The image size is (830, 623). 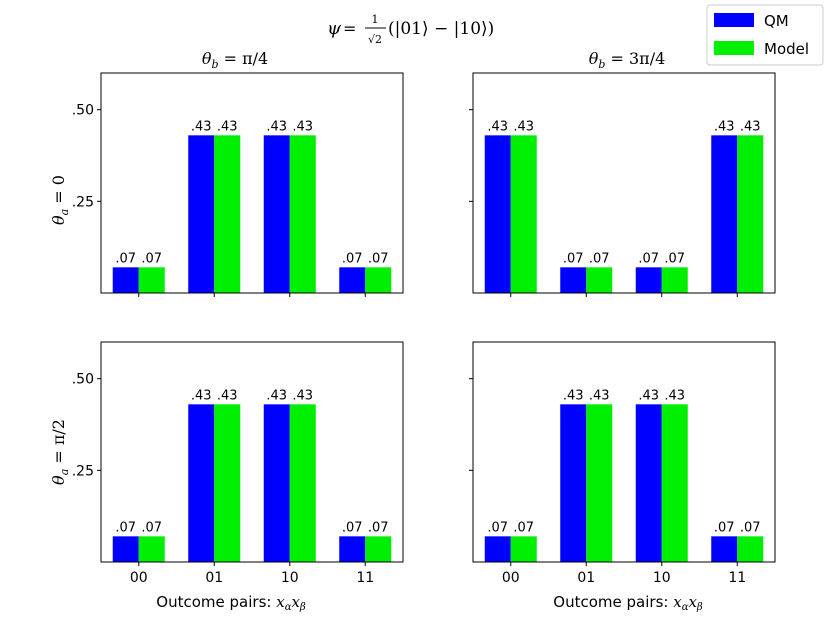 What do you see at coordinates (786, 49) in the screenshot?
I see `legend-model-label: Model` at bounding box center [786, 49].